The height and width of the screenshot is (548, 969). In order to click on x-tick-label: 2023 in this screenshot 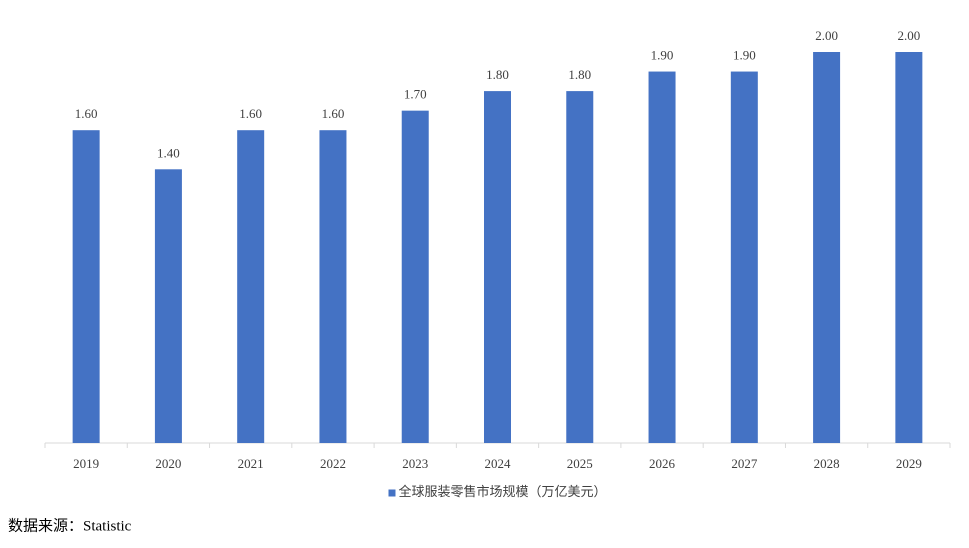, I will do `click(415, 463)`.